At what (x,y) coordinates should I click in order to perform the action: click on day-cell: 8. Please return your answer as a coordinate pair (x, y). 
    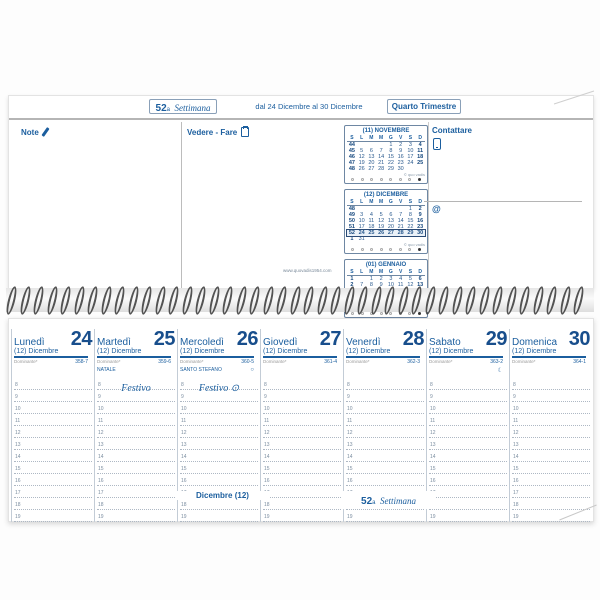
    Looking at the image, I should click on (391, 151).